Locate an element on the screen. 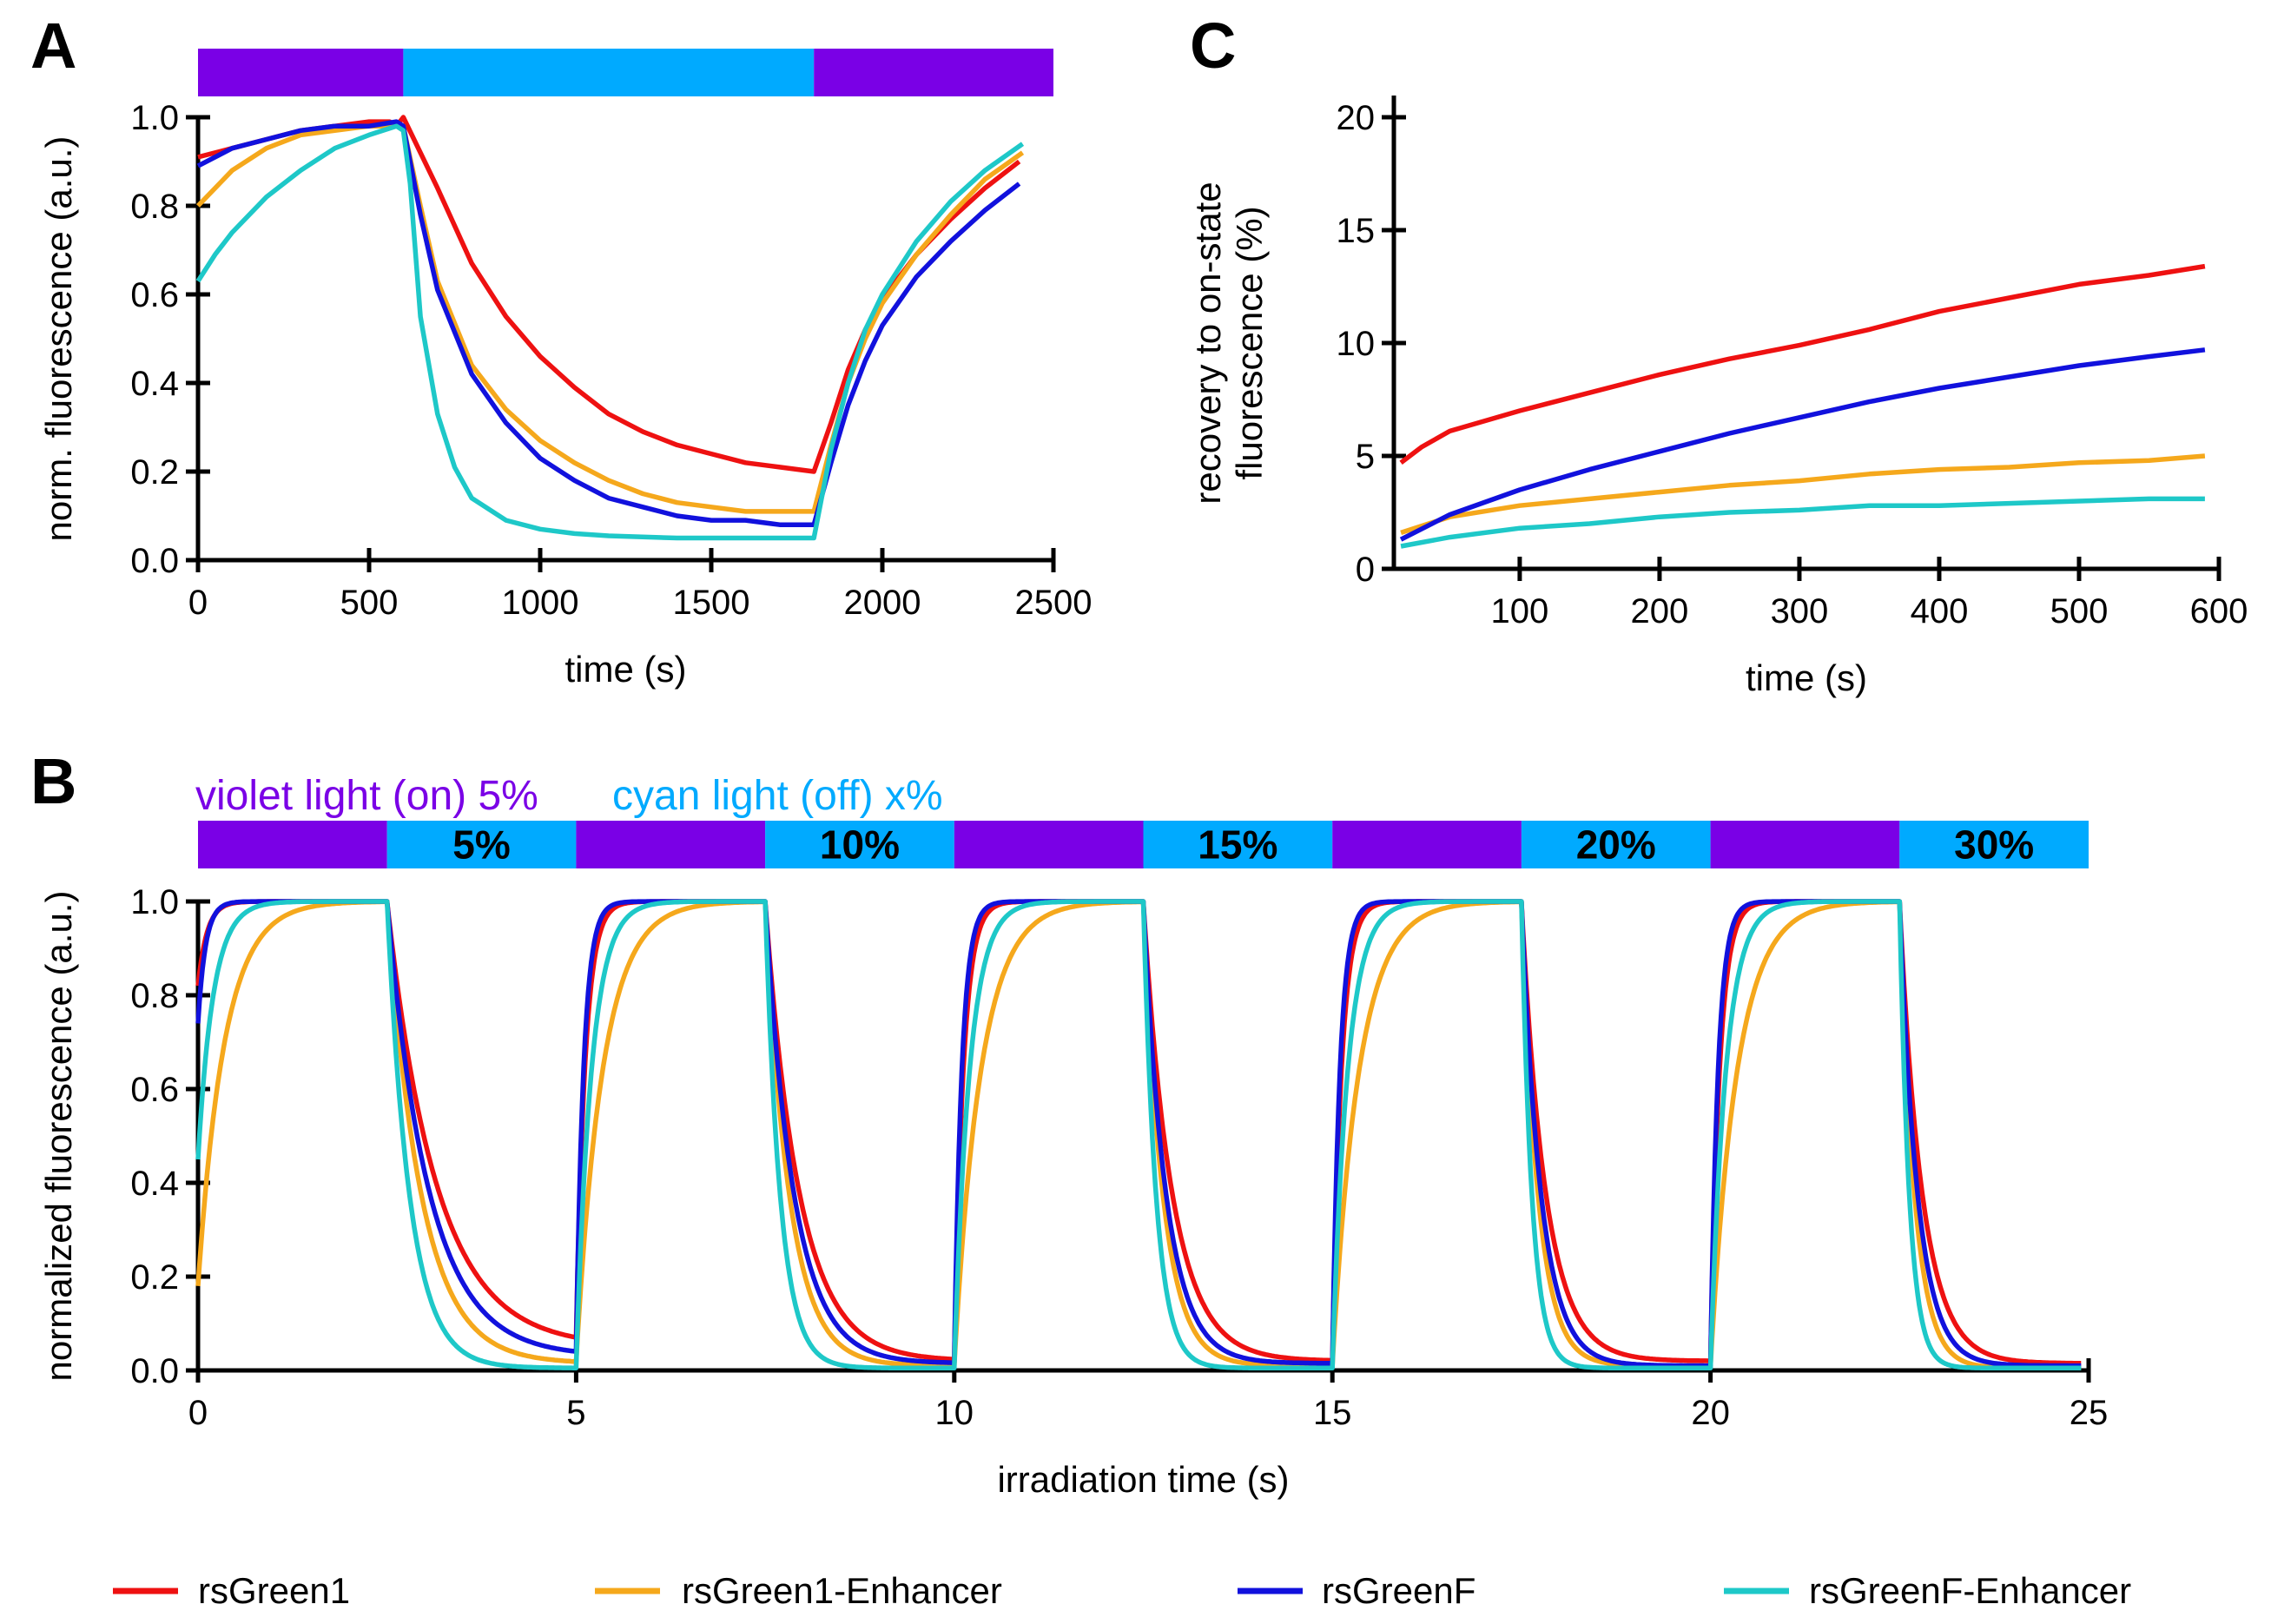 The image size is (2271, 1624). y-tick-label-c: 5 is located at coordinates (1365, 457).